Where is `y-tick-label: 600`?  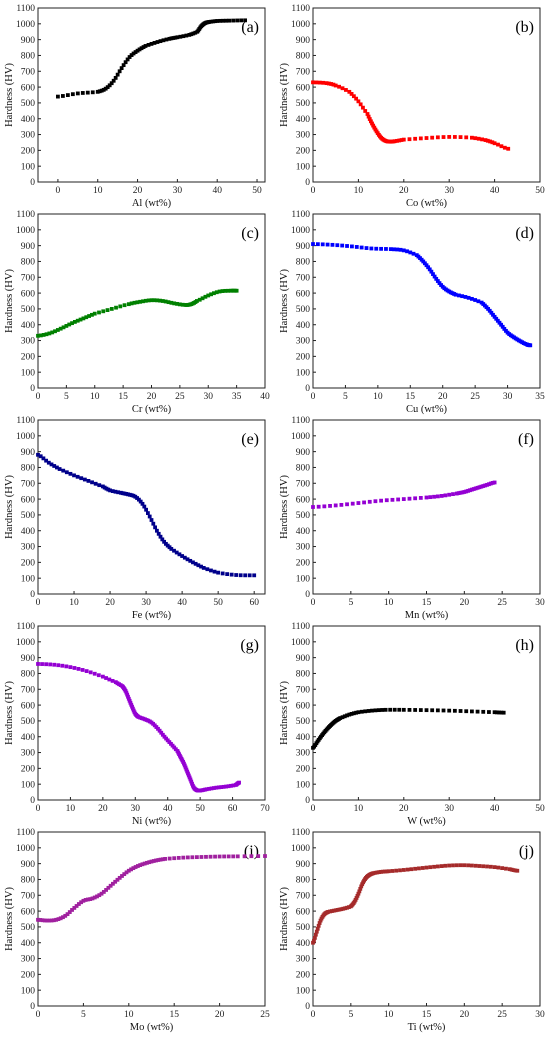
y-tick-label: 600 is located at coordinates (28, 500).